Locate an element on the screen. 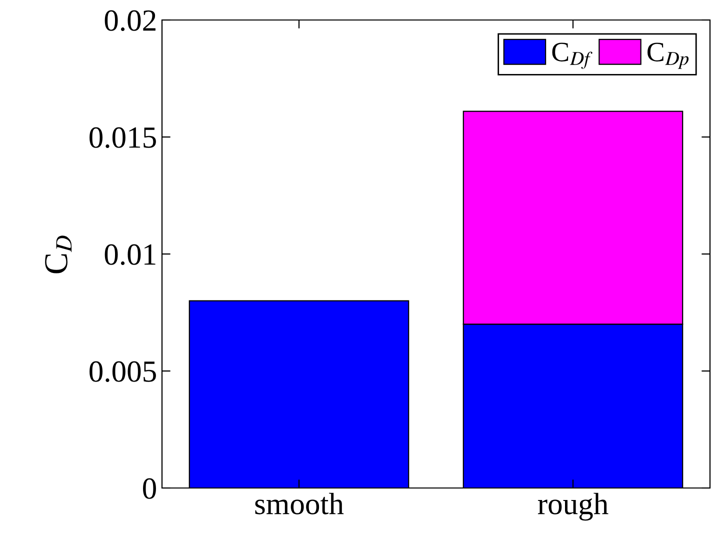 This screenshot has height=542, width=712. y-tick-label: 0.02 is located at coordinates (130, 21).